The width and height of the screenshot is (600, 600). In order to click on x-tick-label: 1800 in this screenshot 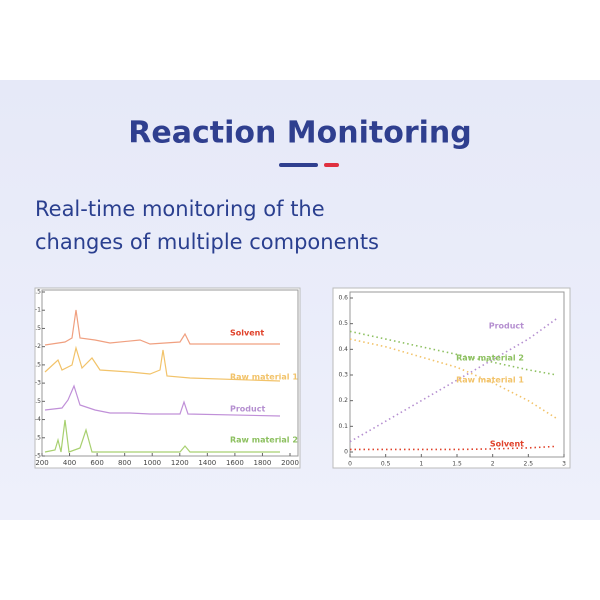, I will do `click(263, 463)`.